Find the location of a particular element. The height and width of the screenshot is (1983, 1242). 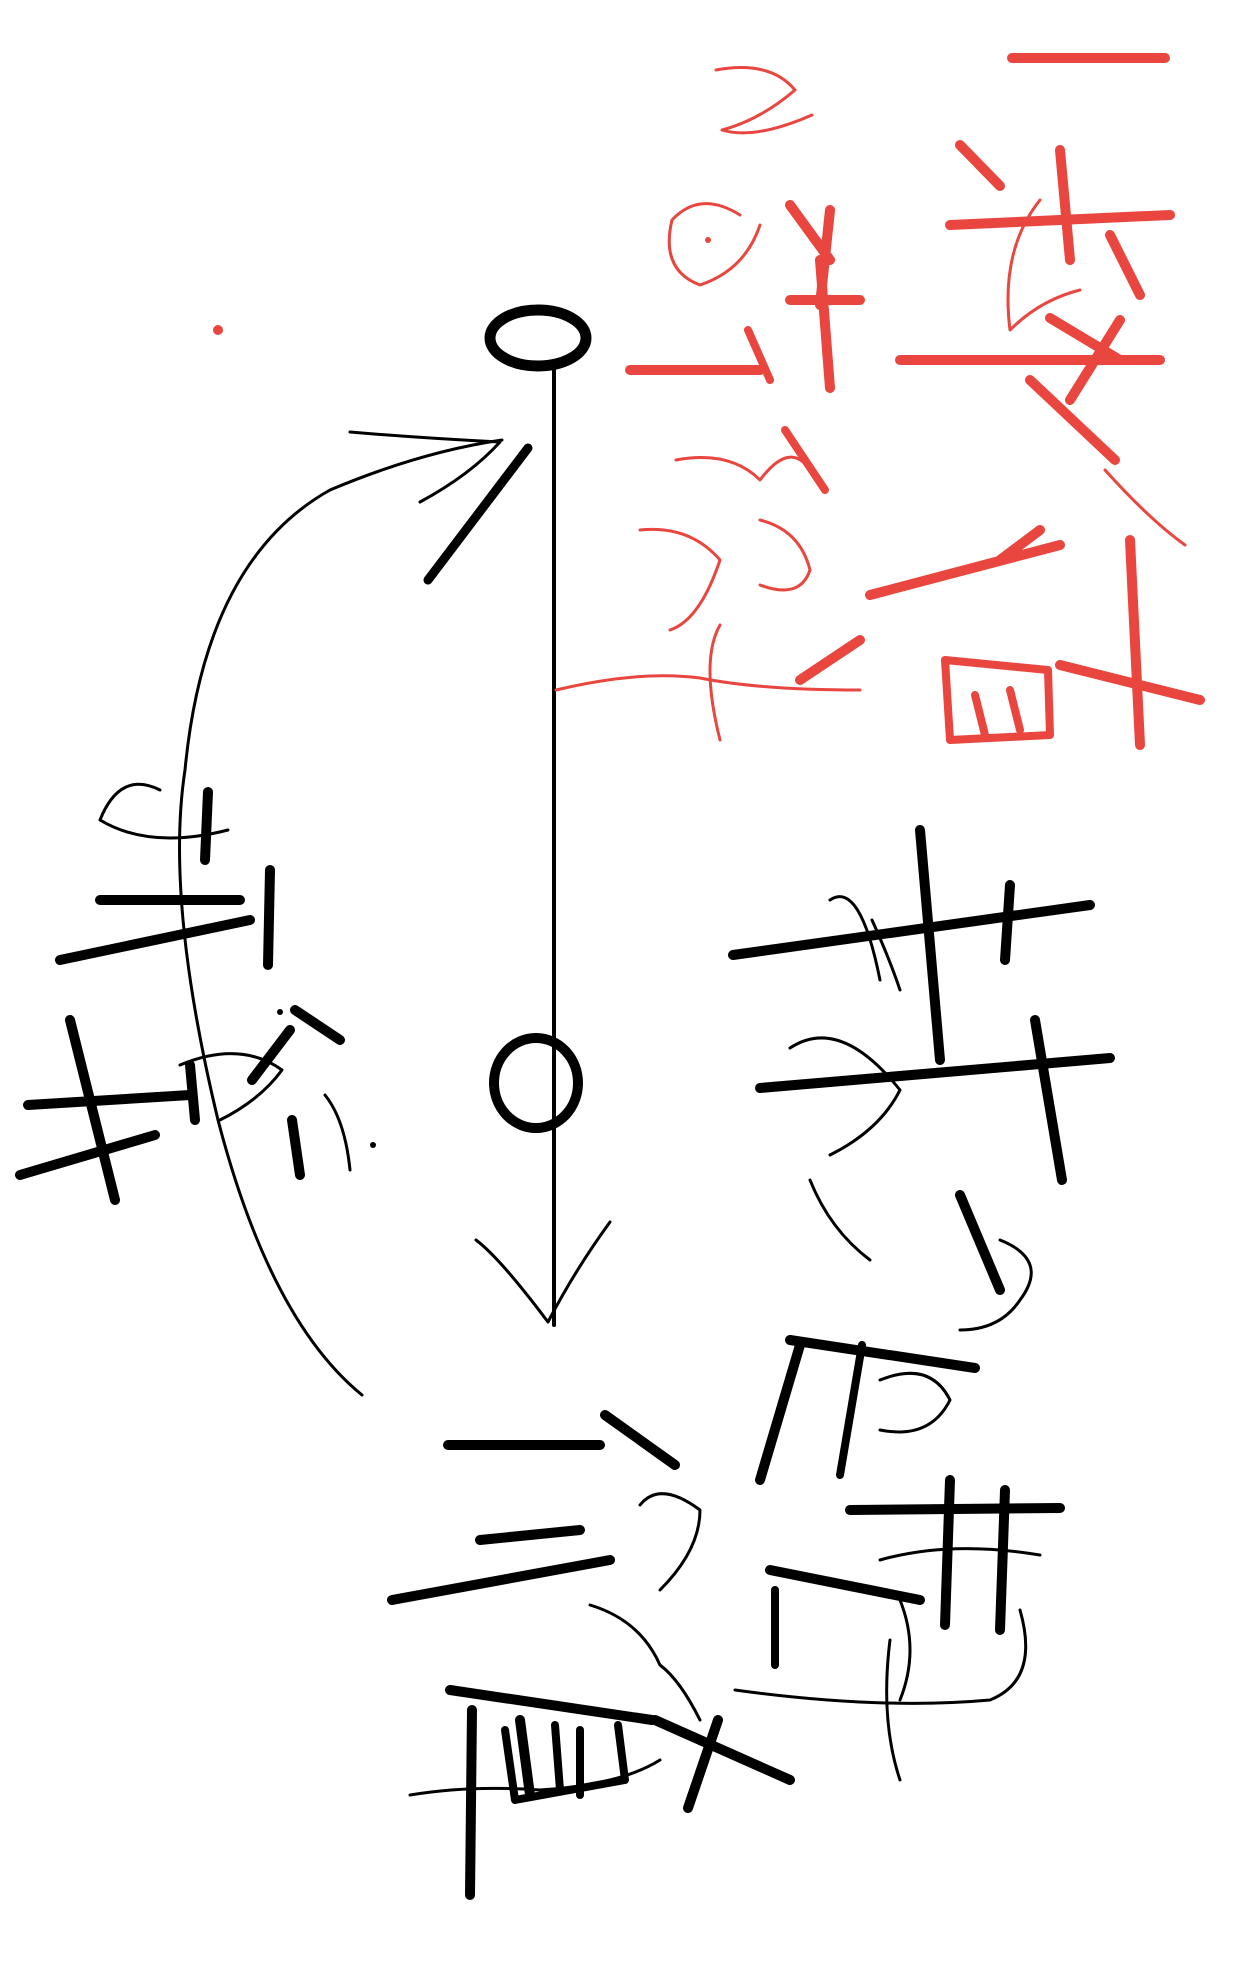

black-text-left is located at coordinates (195, 993).